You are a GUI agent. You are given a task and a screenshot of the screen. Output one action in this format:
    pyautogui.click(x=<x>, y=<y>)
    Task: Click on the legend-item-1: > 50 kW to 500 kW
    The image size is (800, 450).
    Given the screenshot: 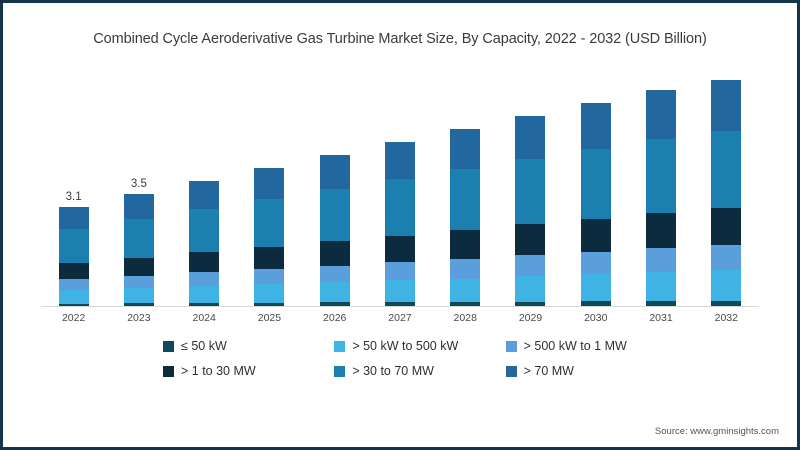 What is the action you would take?
    pyautogui.click(x=419, y=346)
    